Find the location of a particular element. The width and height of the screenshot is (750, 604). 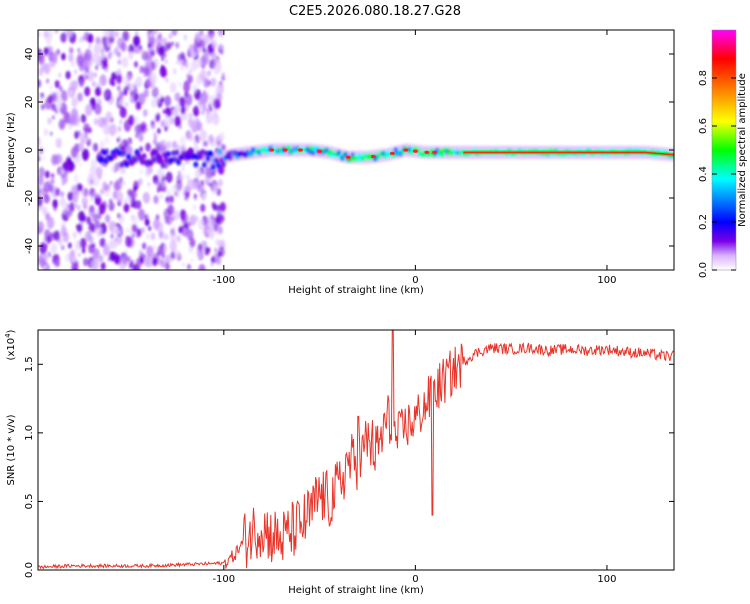

snr-xlabel: Height of straight line (km) is located at coordinates (356, 590).